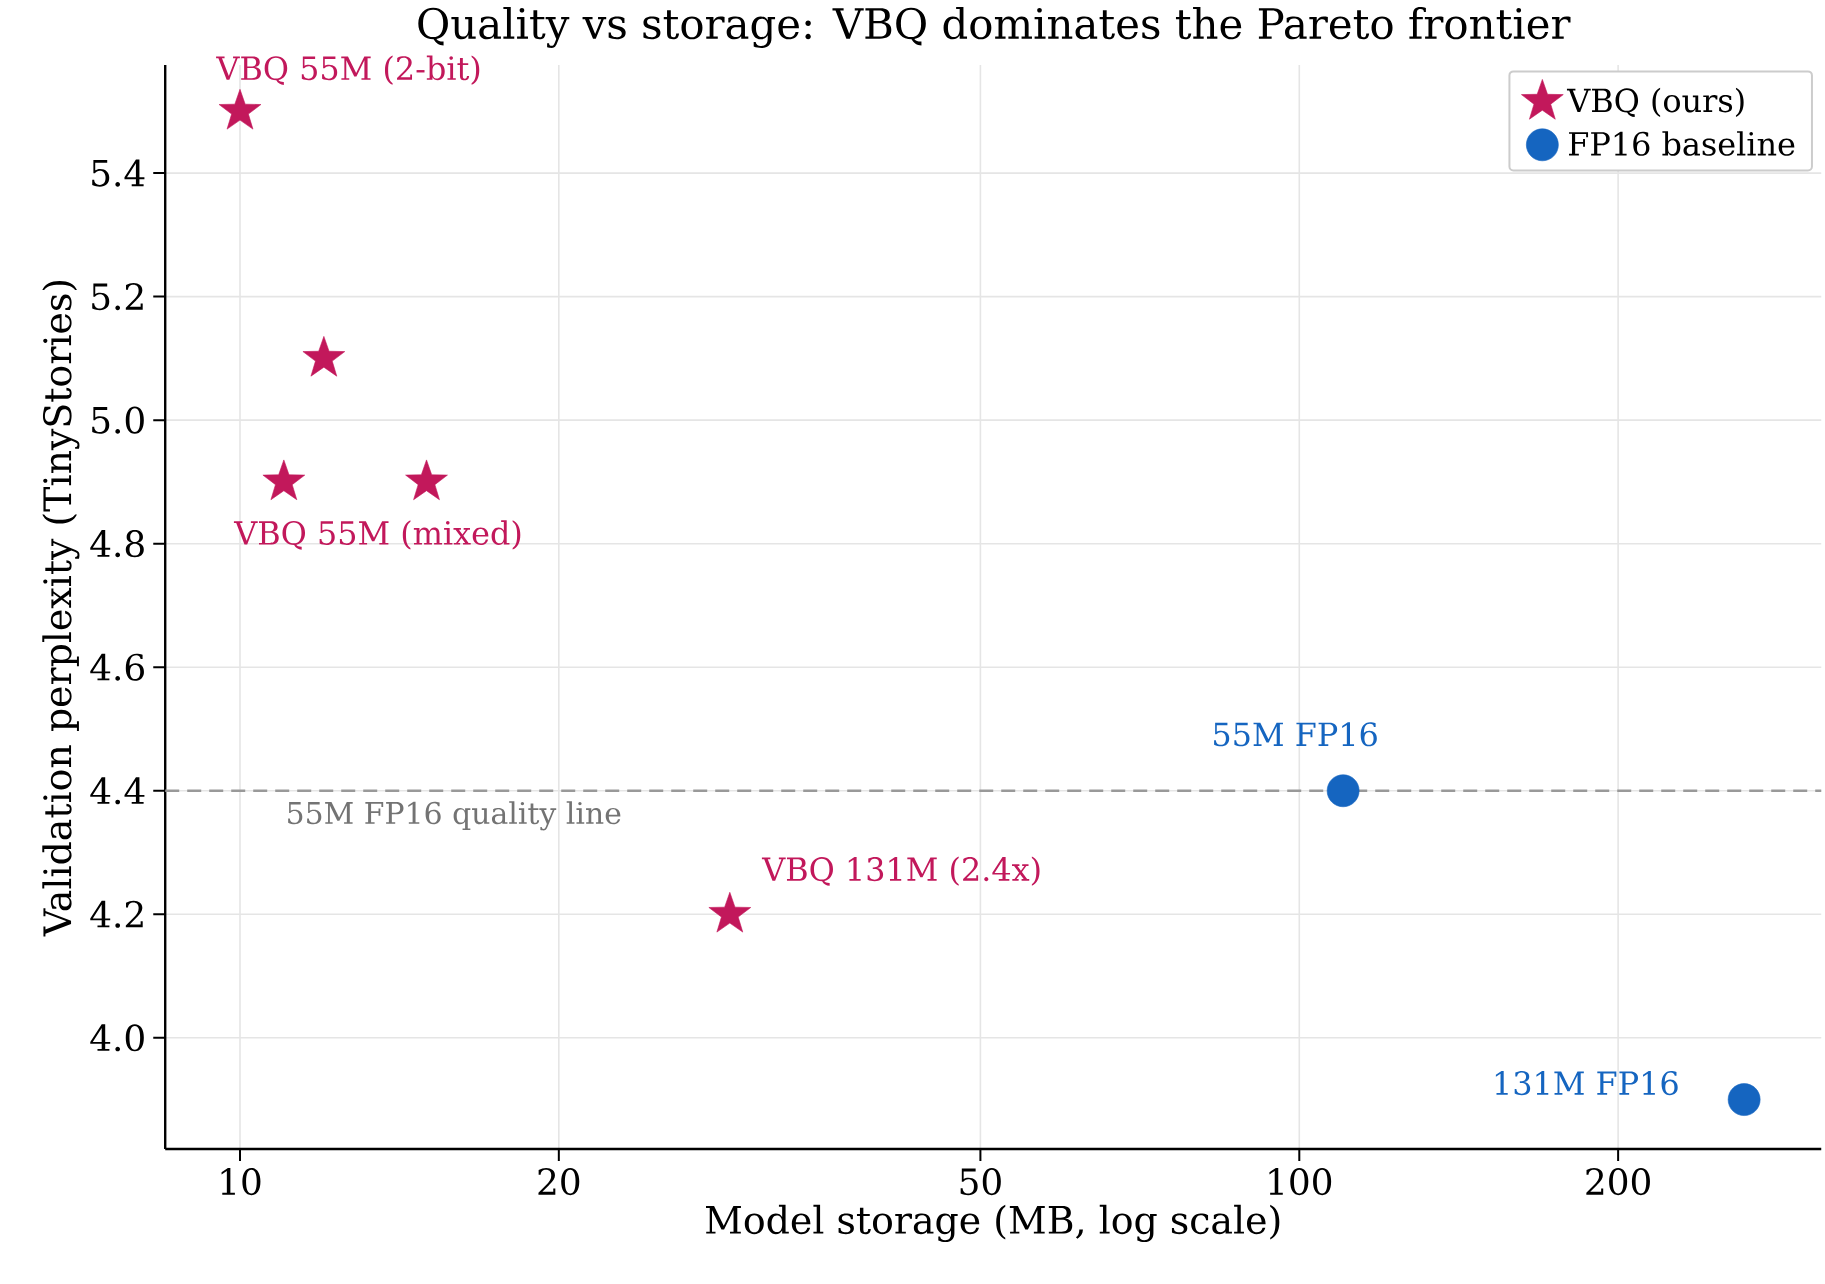 This screenshot has width=1825, height=1284. Describe the element at coordinates (1586, 1083) in the screenshot. I see `annotation: 131M FP16` at that location.